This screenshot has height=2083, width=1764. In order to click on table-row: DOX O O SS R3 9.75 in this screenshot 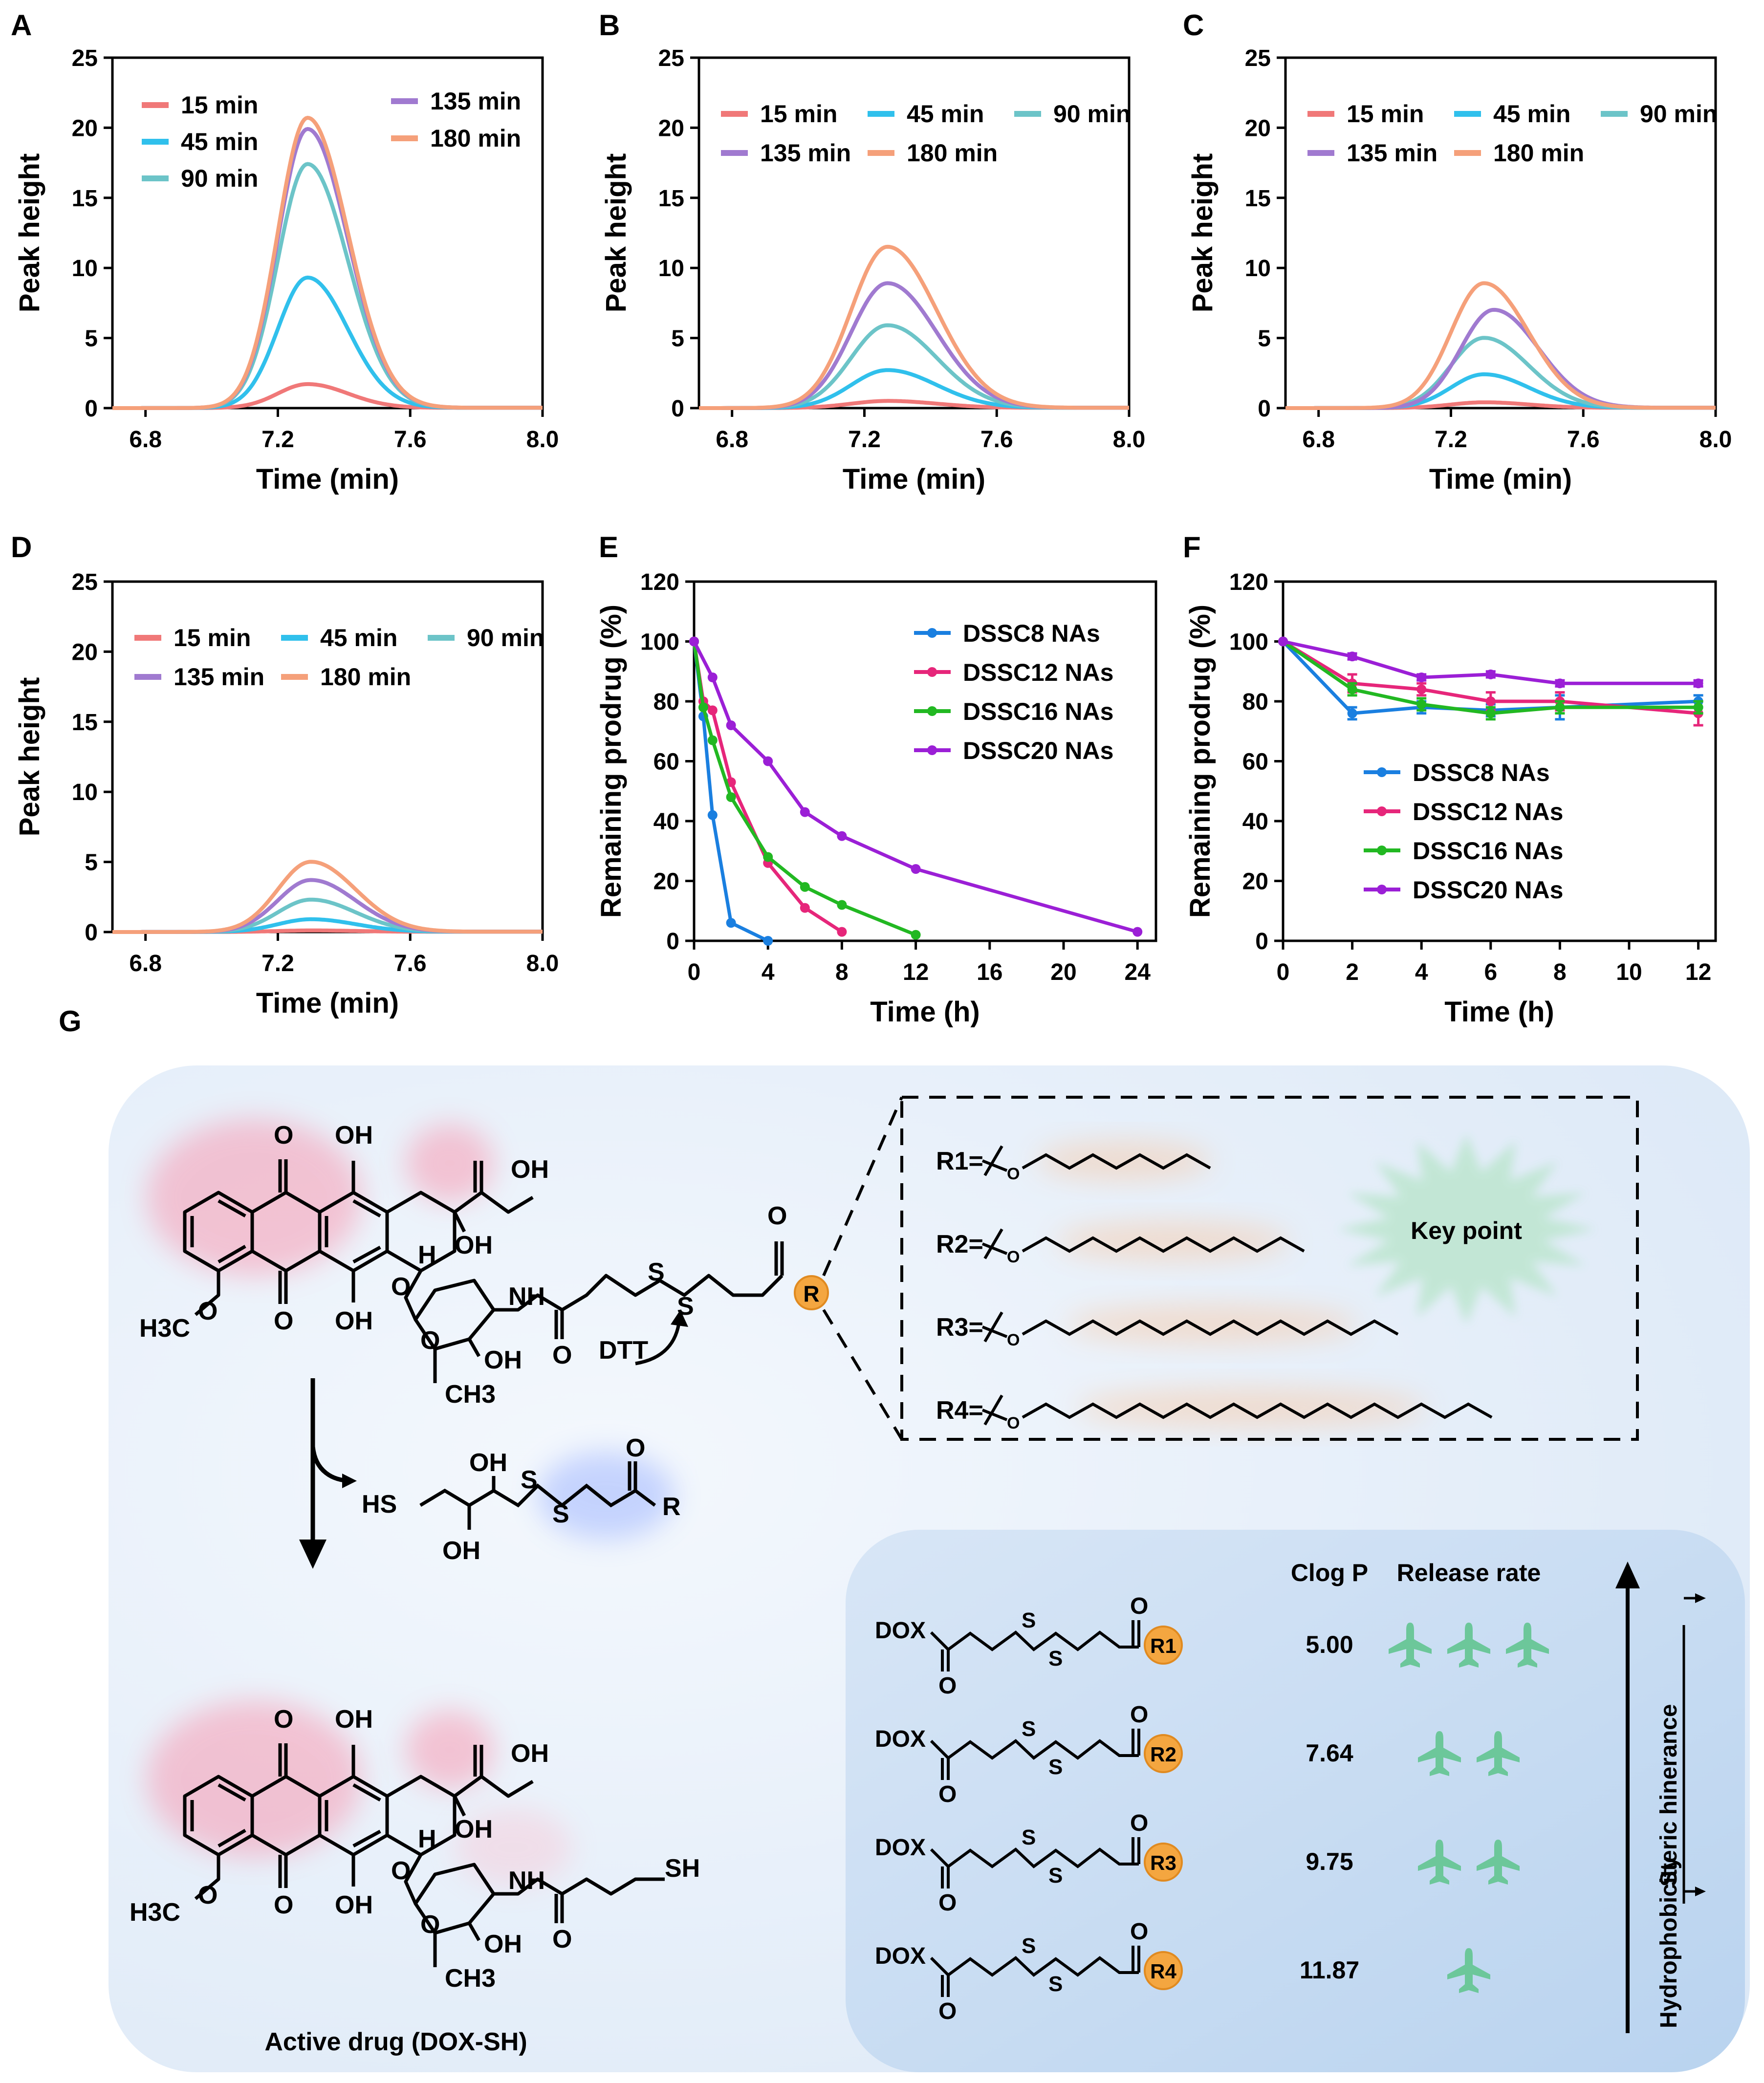, I will do `click(1197, 1863)`.